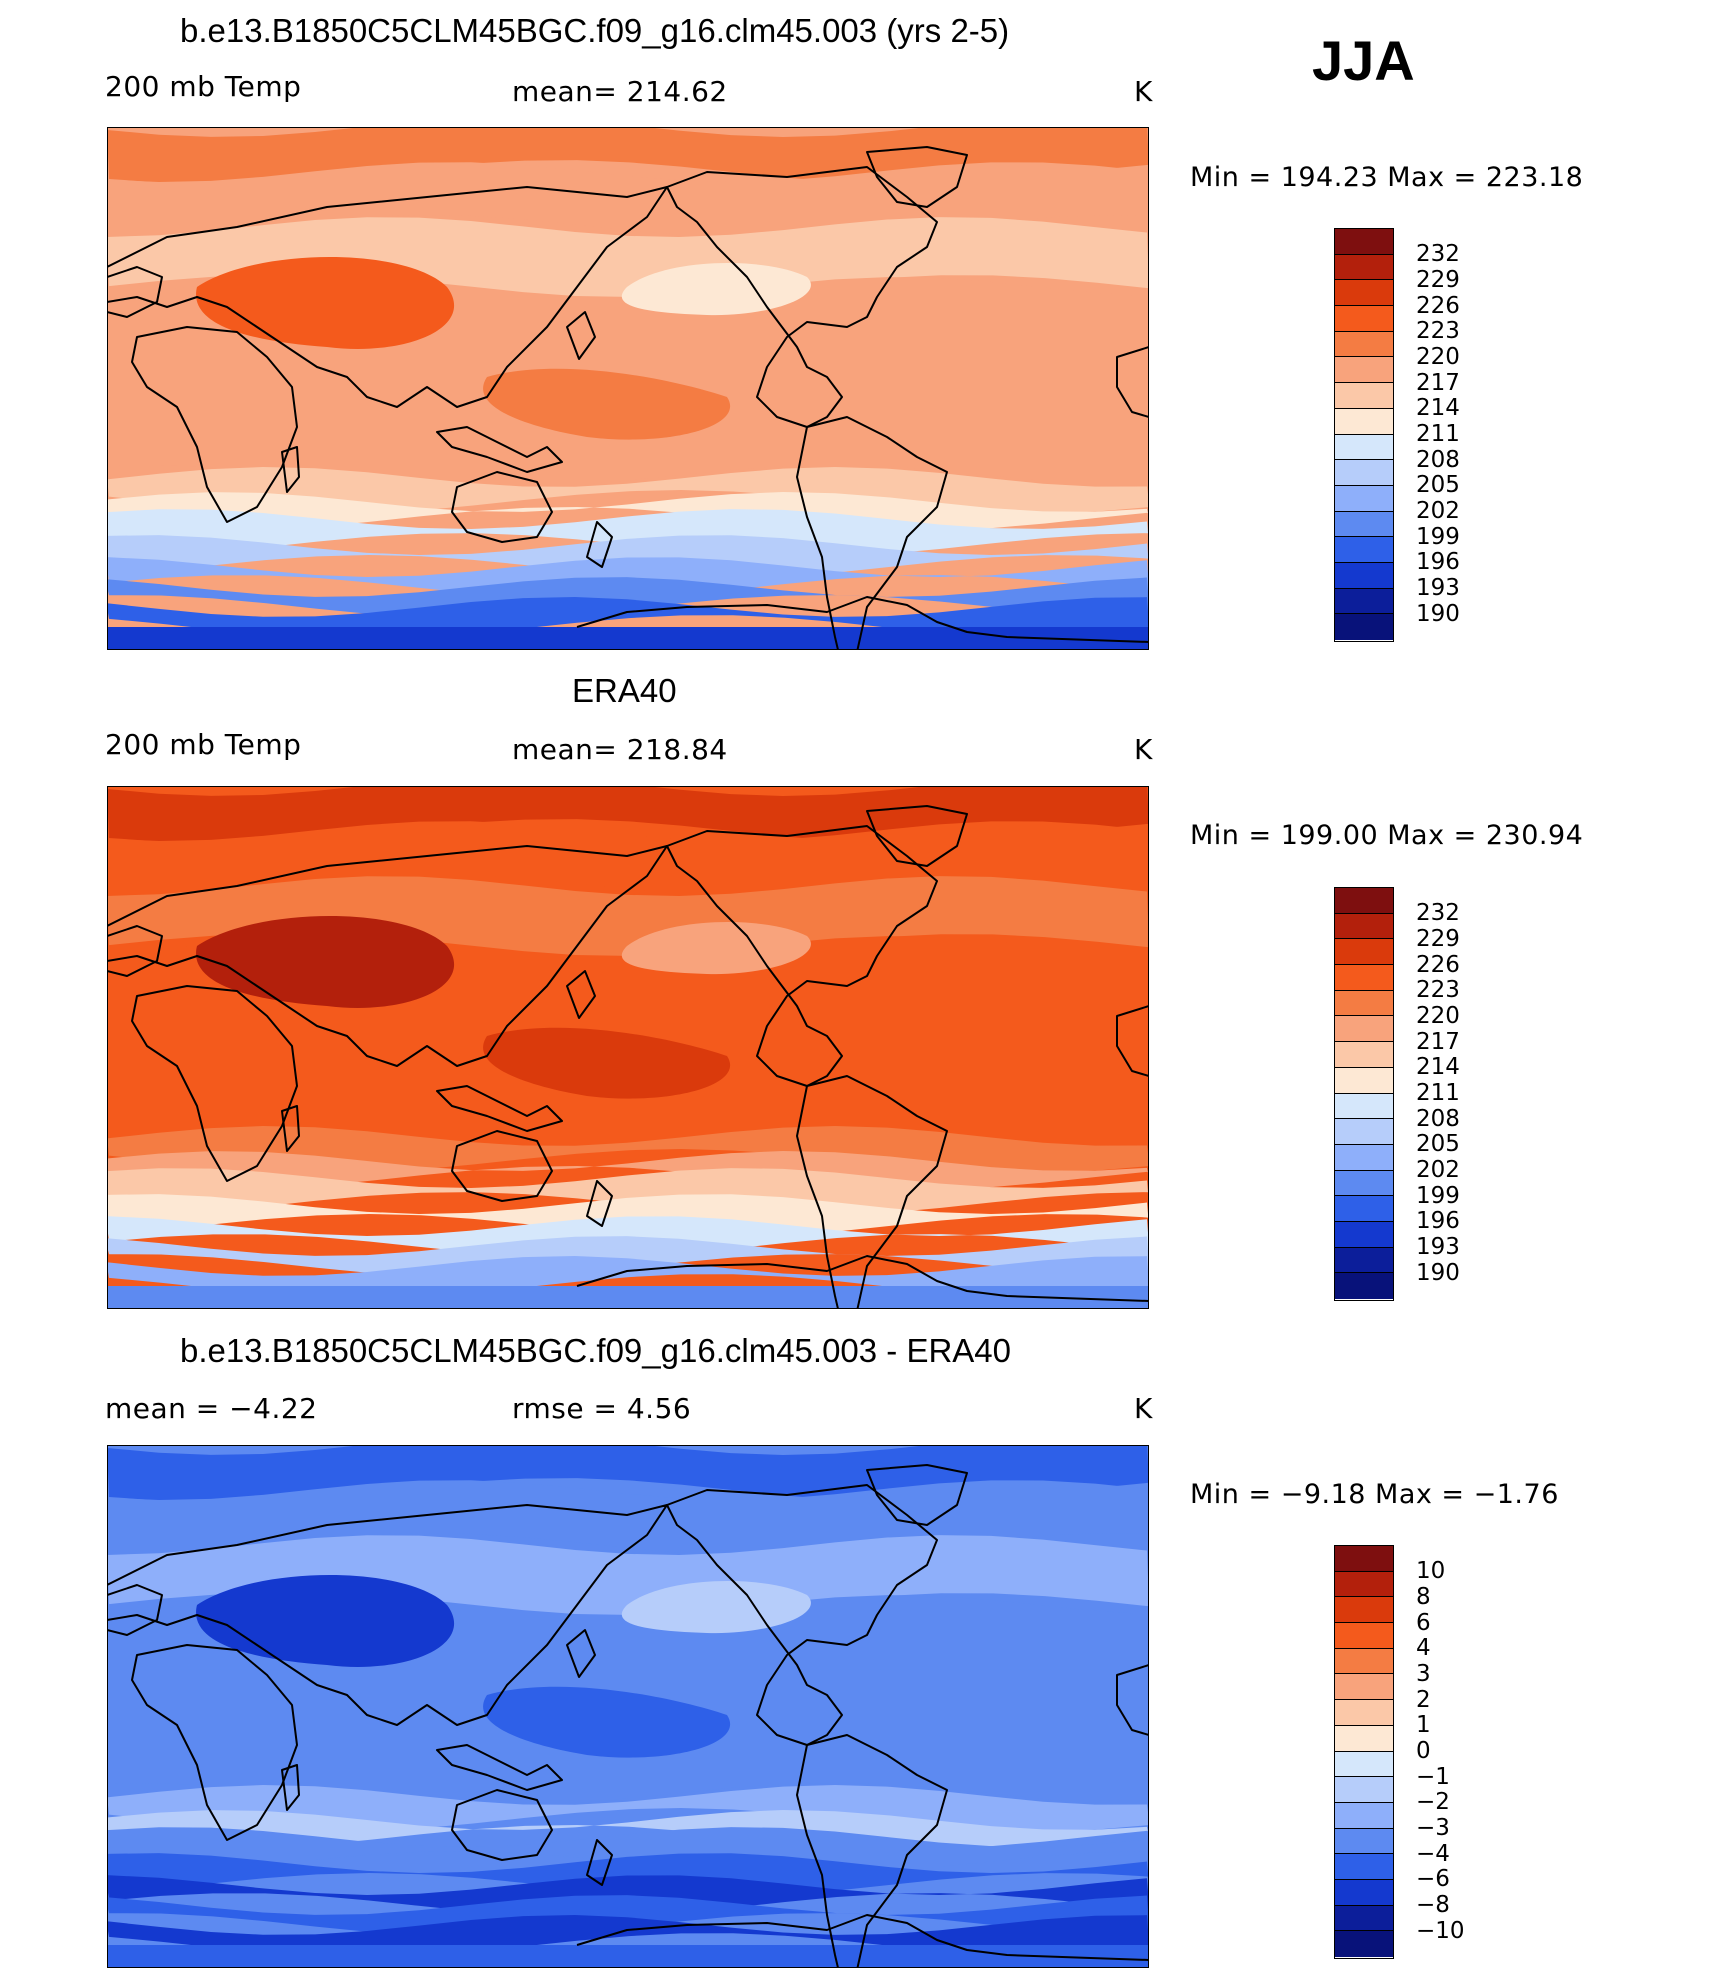  Describe the element at coordinates (1431, 1571) in the screenshot. I see `colorbar-label: 10` at that location.